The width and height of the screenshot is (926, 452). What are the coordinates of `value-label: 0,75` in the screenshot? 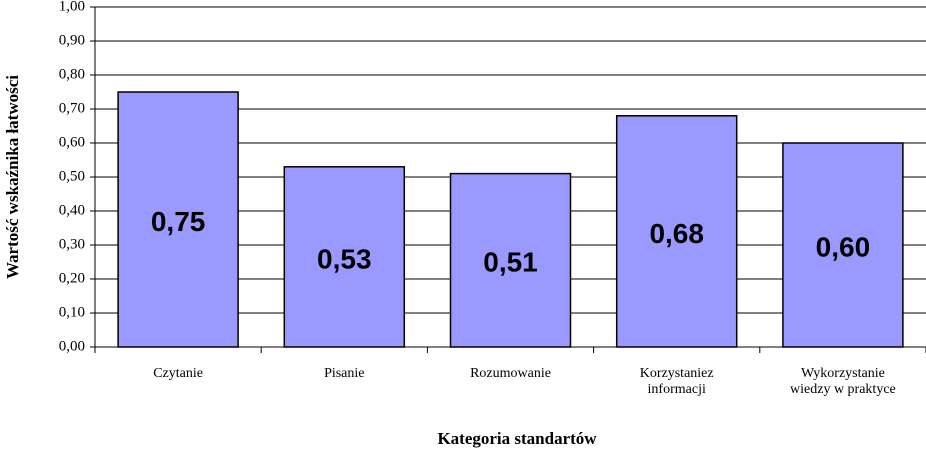 It's located at (178, 221).